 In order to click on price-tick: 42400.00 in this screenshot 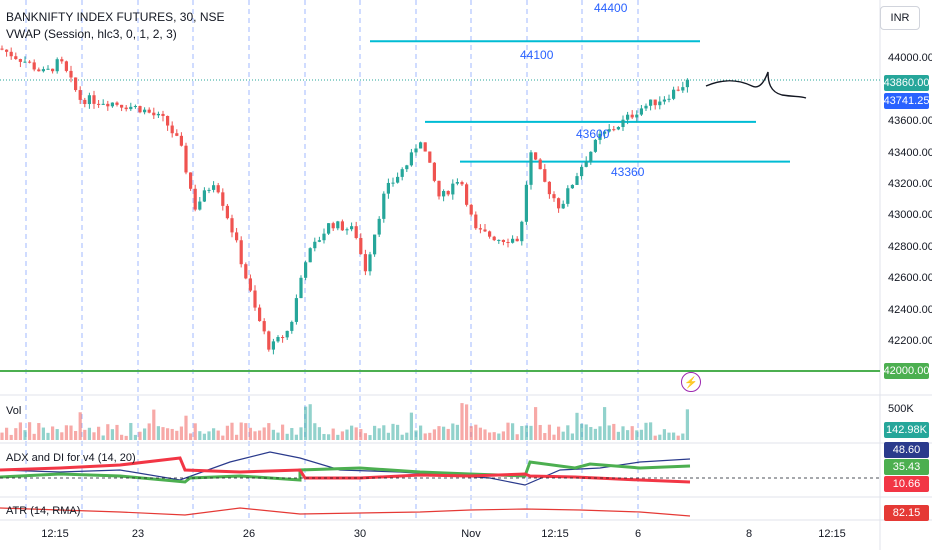, I will do `click(910, 310)`.